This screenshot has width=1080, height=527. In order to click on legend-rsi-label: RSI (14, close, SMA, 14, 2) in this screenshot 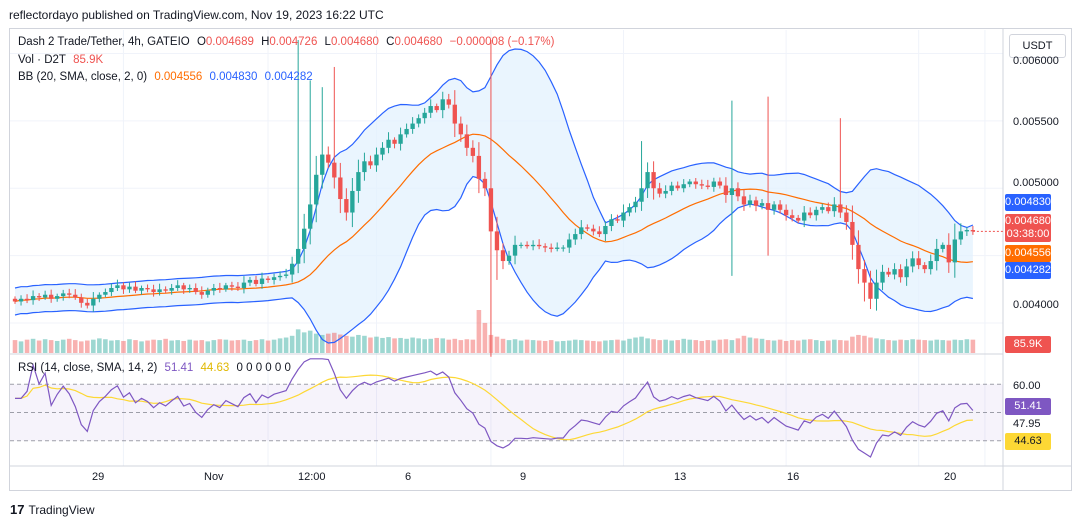, I will do `click(88, 368)`.